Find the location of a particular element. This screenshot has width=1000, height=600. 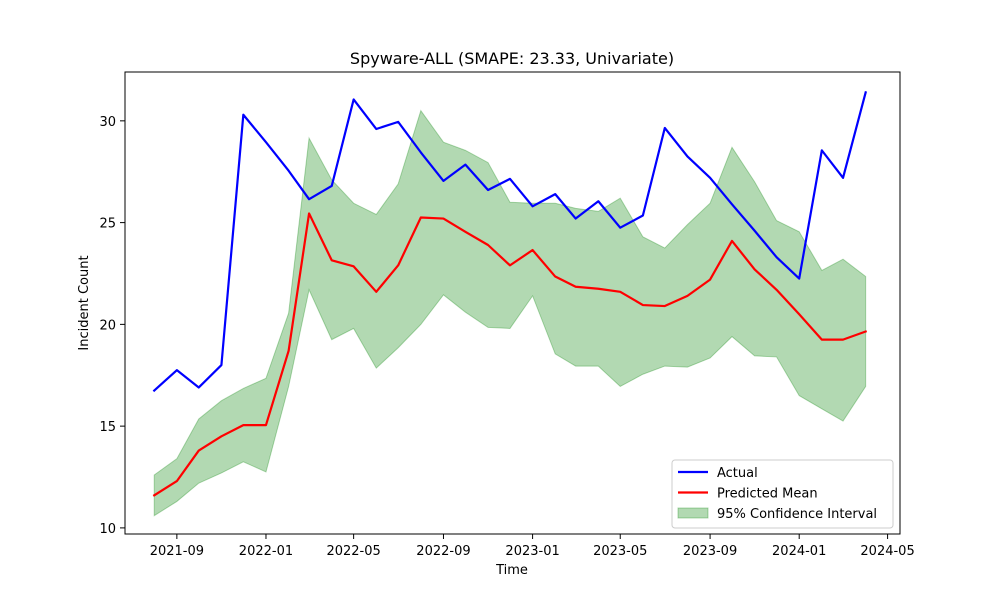

x-tick-label: 2024-01 is located at coordinates (799, 551).